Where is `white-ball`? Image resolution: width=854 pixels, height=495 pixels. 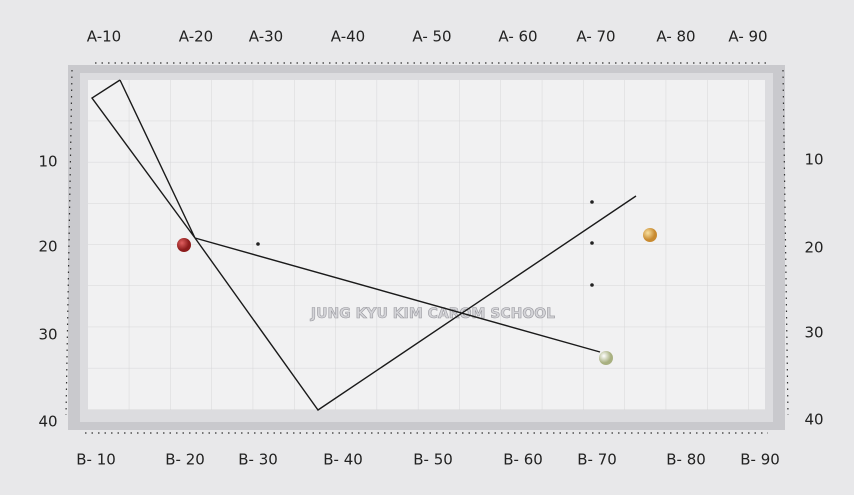 white-ball is located at coordinates (606, 358).